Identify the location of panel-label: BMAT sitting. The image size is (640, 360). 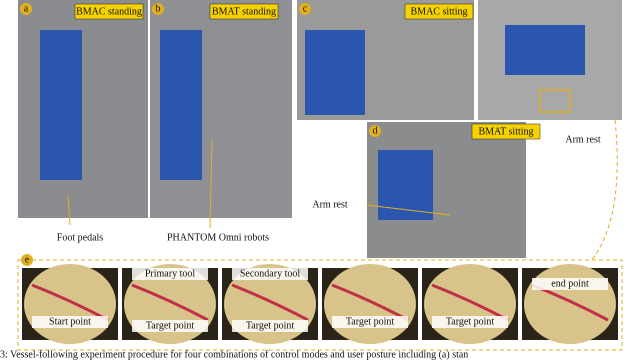
(505, 131).